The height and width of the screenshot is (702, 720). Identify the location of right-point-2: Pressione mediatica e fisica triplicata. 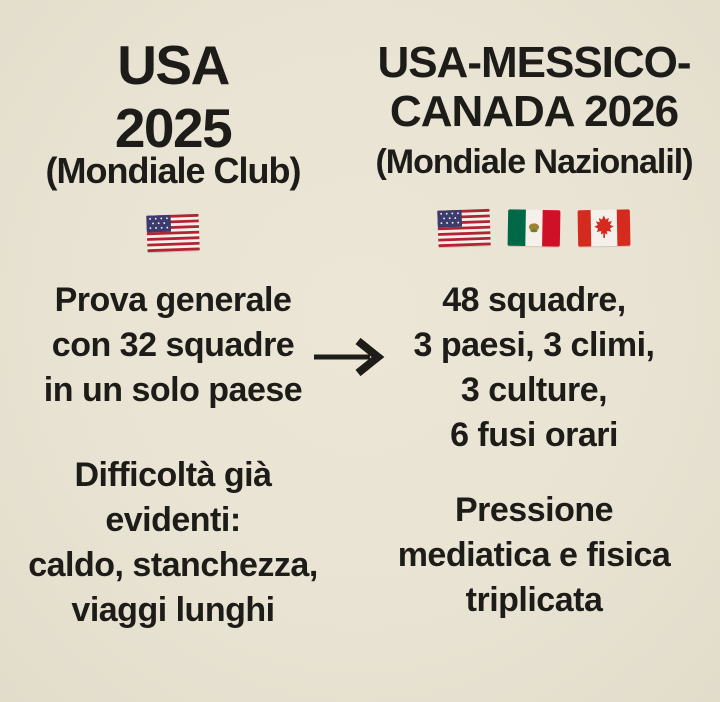
(534, 555).